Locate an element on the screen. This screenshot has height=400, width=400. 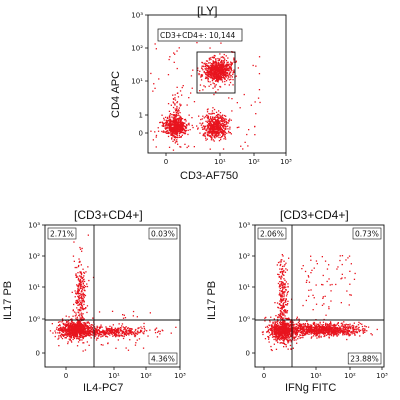
ifng-x-tick-label: 10¹ is located at coordinates (316, 376).